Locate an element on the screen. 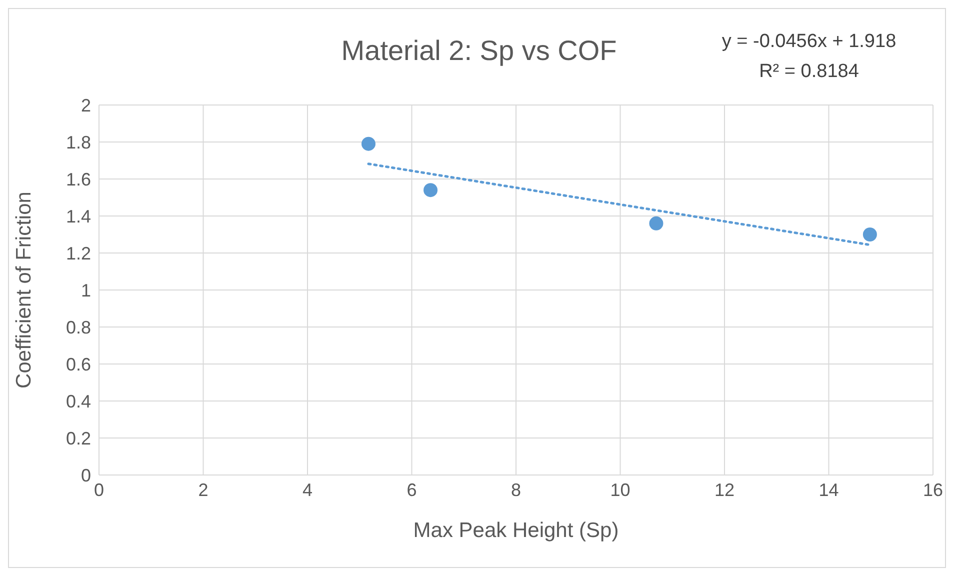 Image resolution: width=956 pixels, height=578 pixels. y-tick-label: 0.4 is located at coordinates (78, 401).